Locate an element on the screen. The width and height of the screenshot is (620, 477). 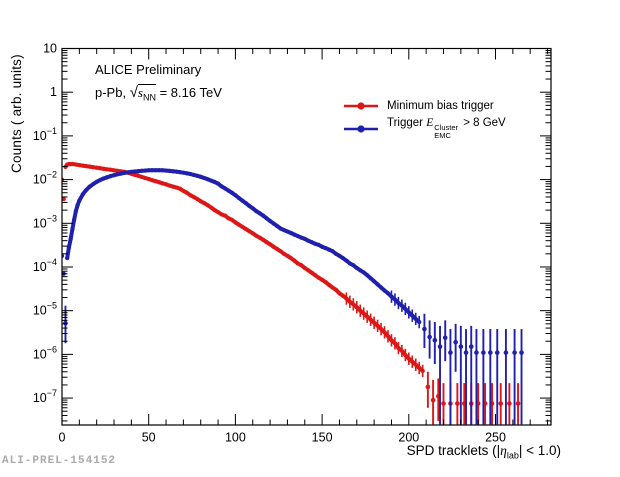
legend-item-emc: Trigger E Cluster EMC > 8 GeV is located at coordinates (425, 128).